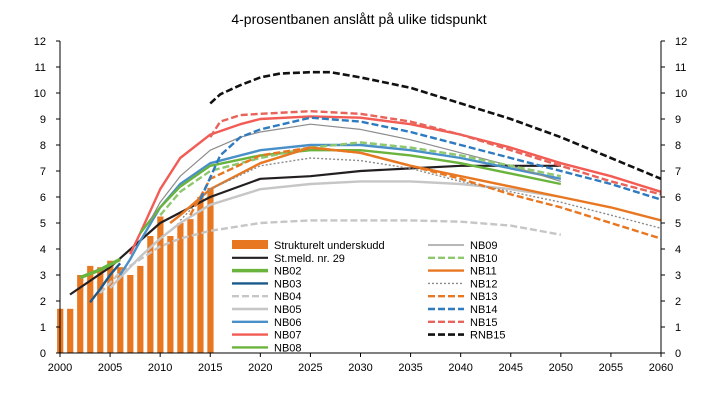  Describe the element at coordinates (484, 246) in the screenshot. I see `legend-label-nb09: NB09` at that location.